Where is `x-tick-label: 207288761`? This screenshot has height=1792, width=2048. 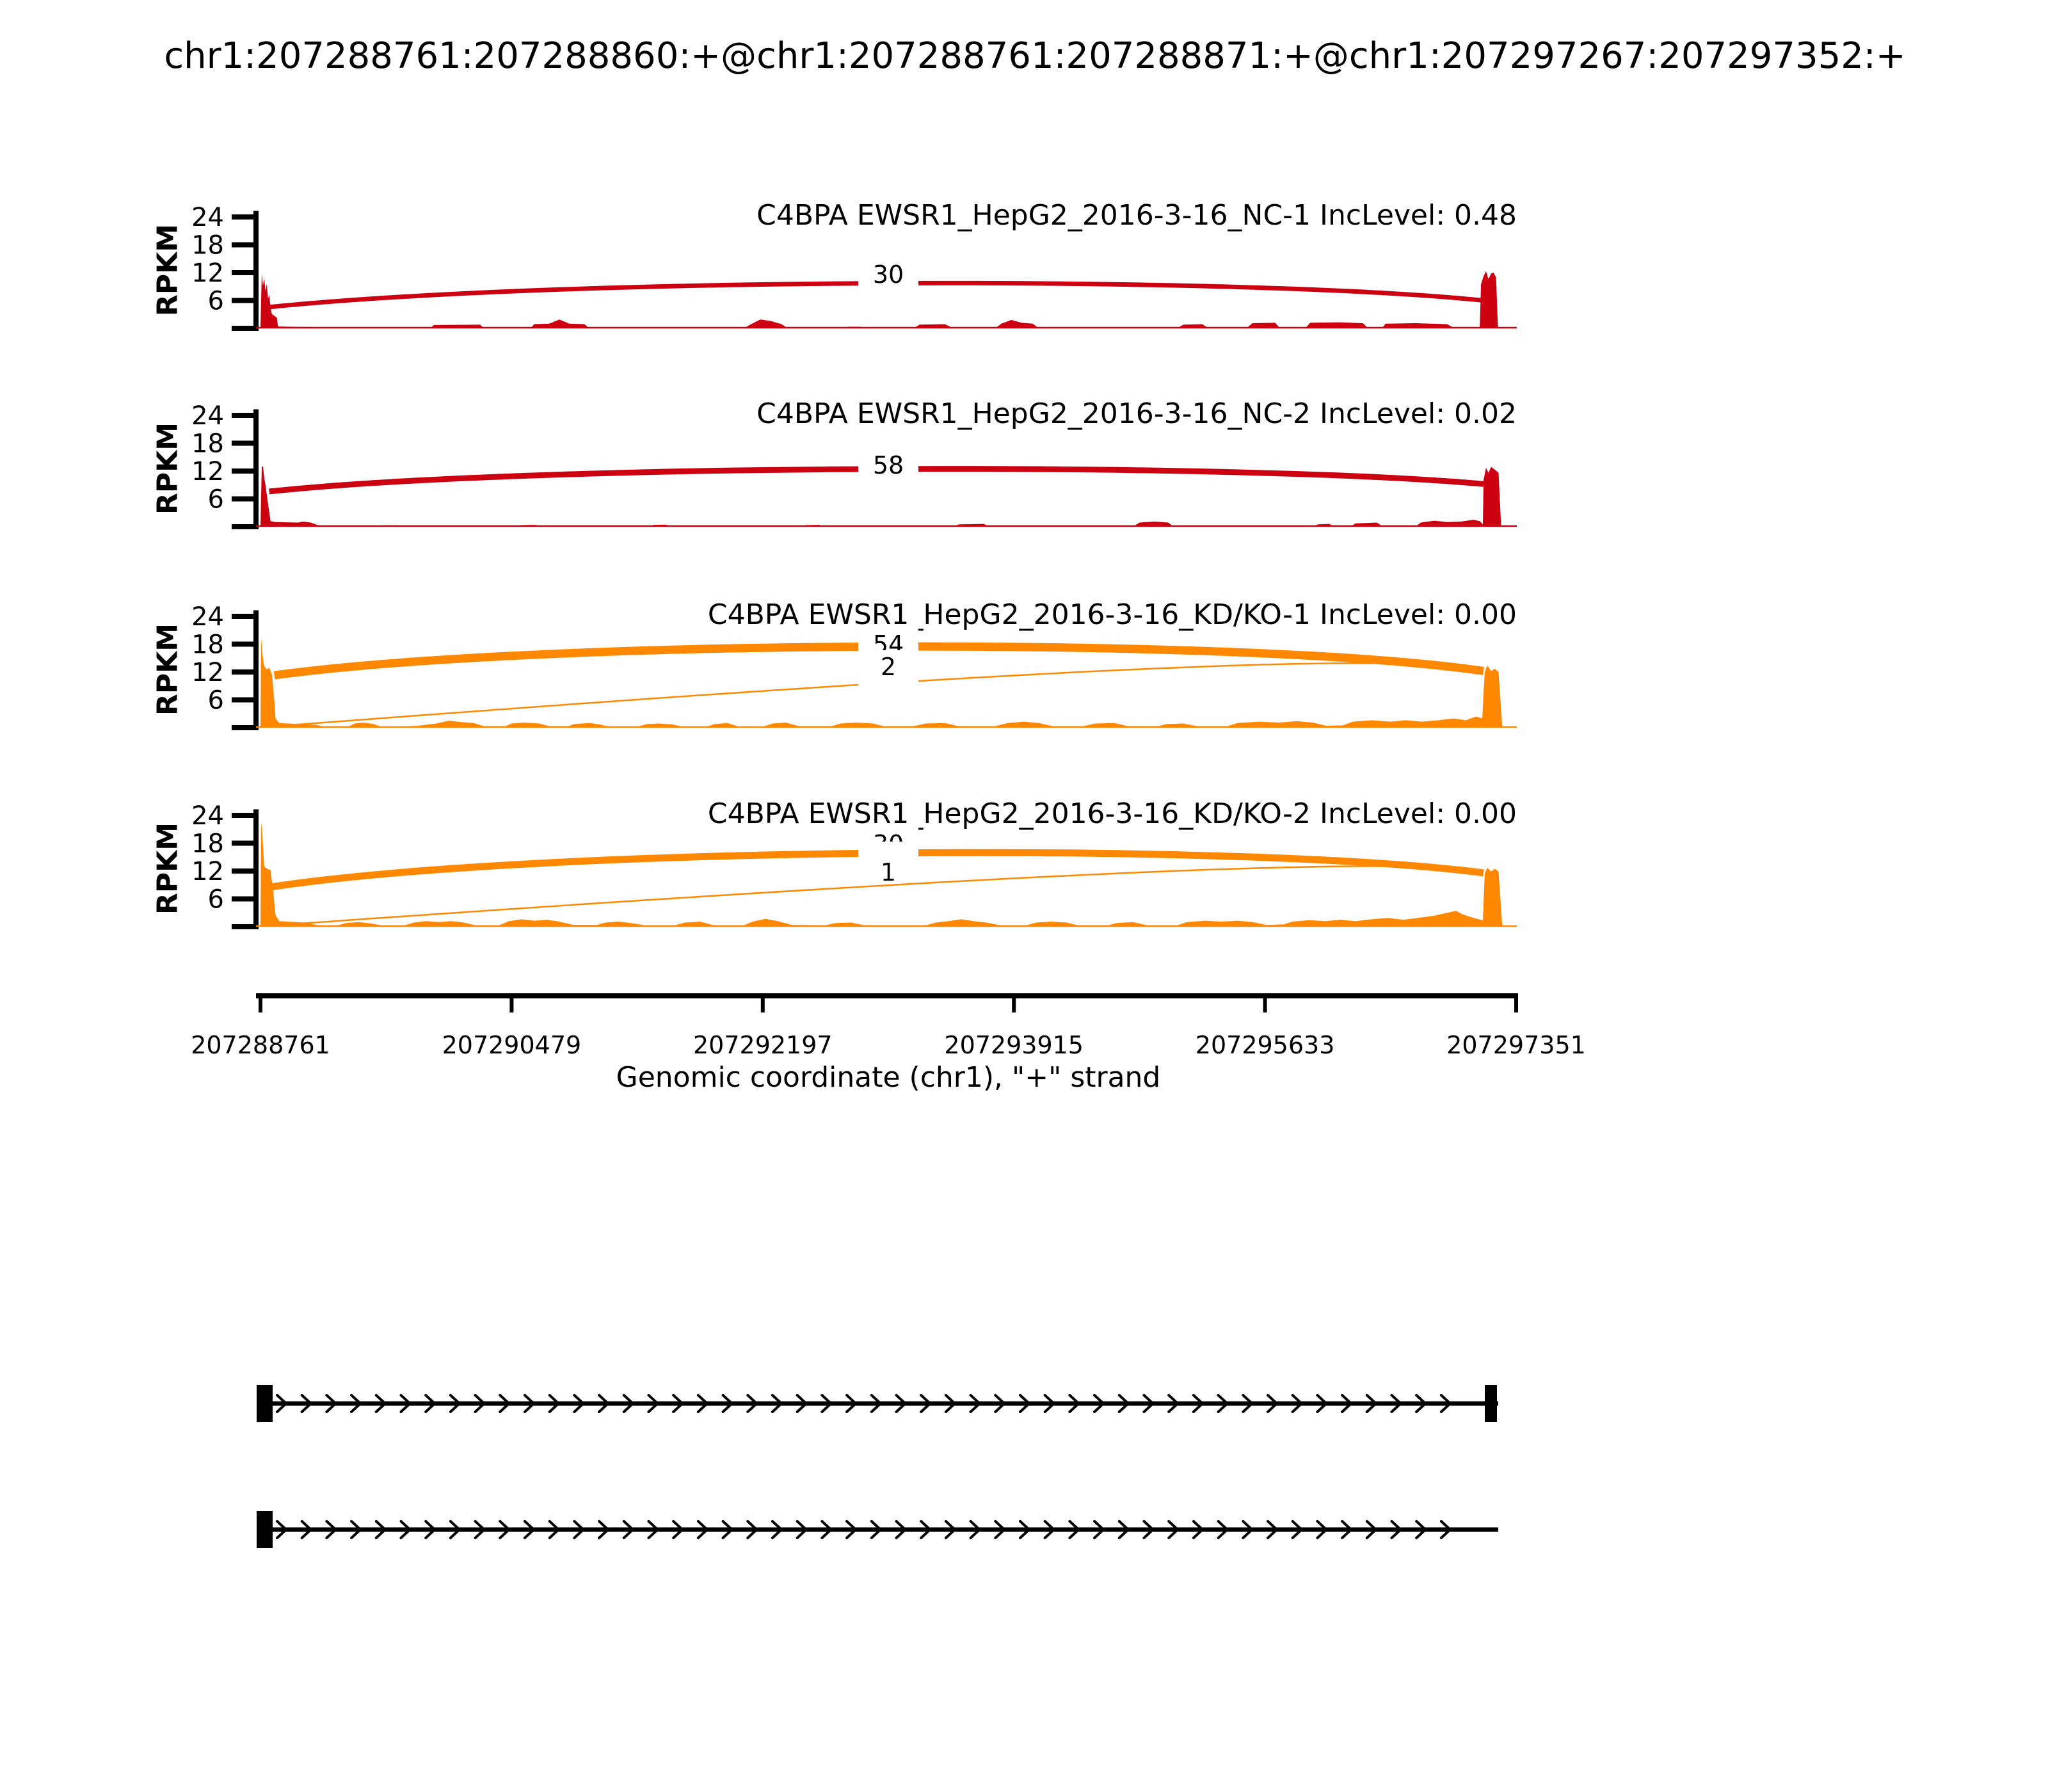
x-tick-label: 207288761 is located at coordinates (260, 1045).